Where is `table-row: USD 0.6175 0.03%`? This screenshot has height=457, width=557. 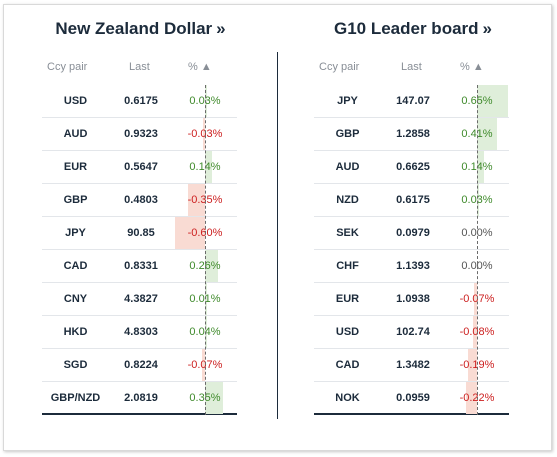 table-row: USD 0.6175 0.03% is located at coordinates (139, 101).